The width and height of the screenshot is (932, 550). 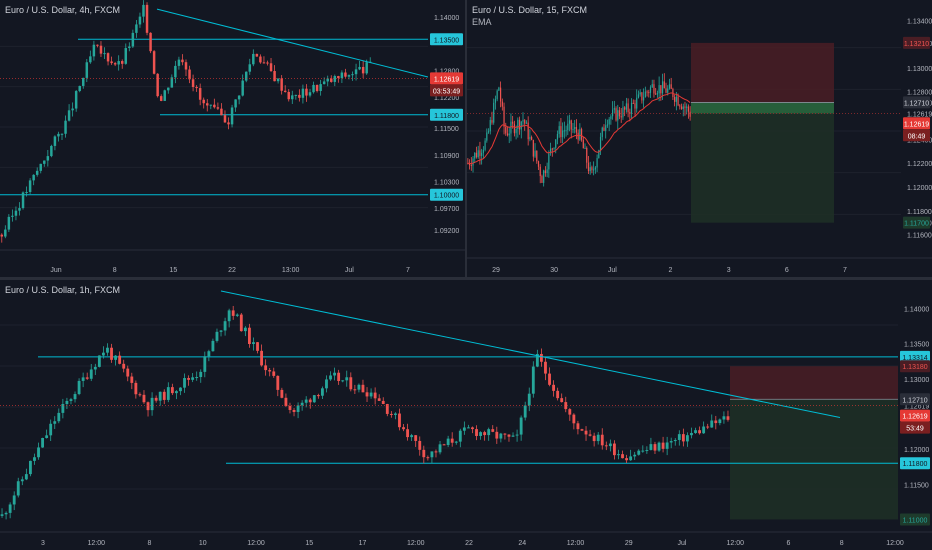 What do you see at coordinates (916, 485) in the screenshot?
I see `price-tick-label: 1.11500` at bounding box center [916, 485].